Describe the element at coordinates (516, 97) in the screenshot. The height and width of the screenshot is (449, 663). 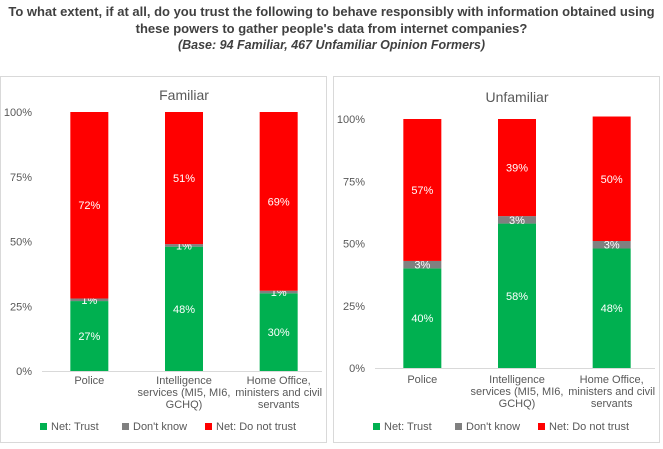
I see `chart-title: Unfamiliar` at that location.